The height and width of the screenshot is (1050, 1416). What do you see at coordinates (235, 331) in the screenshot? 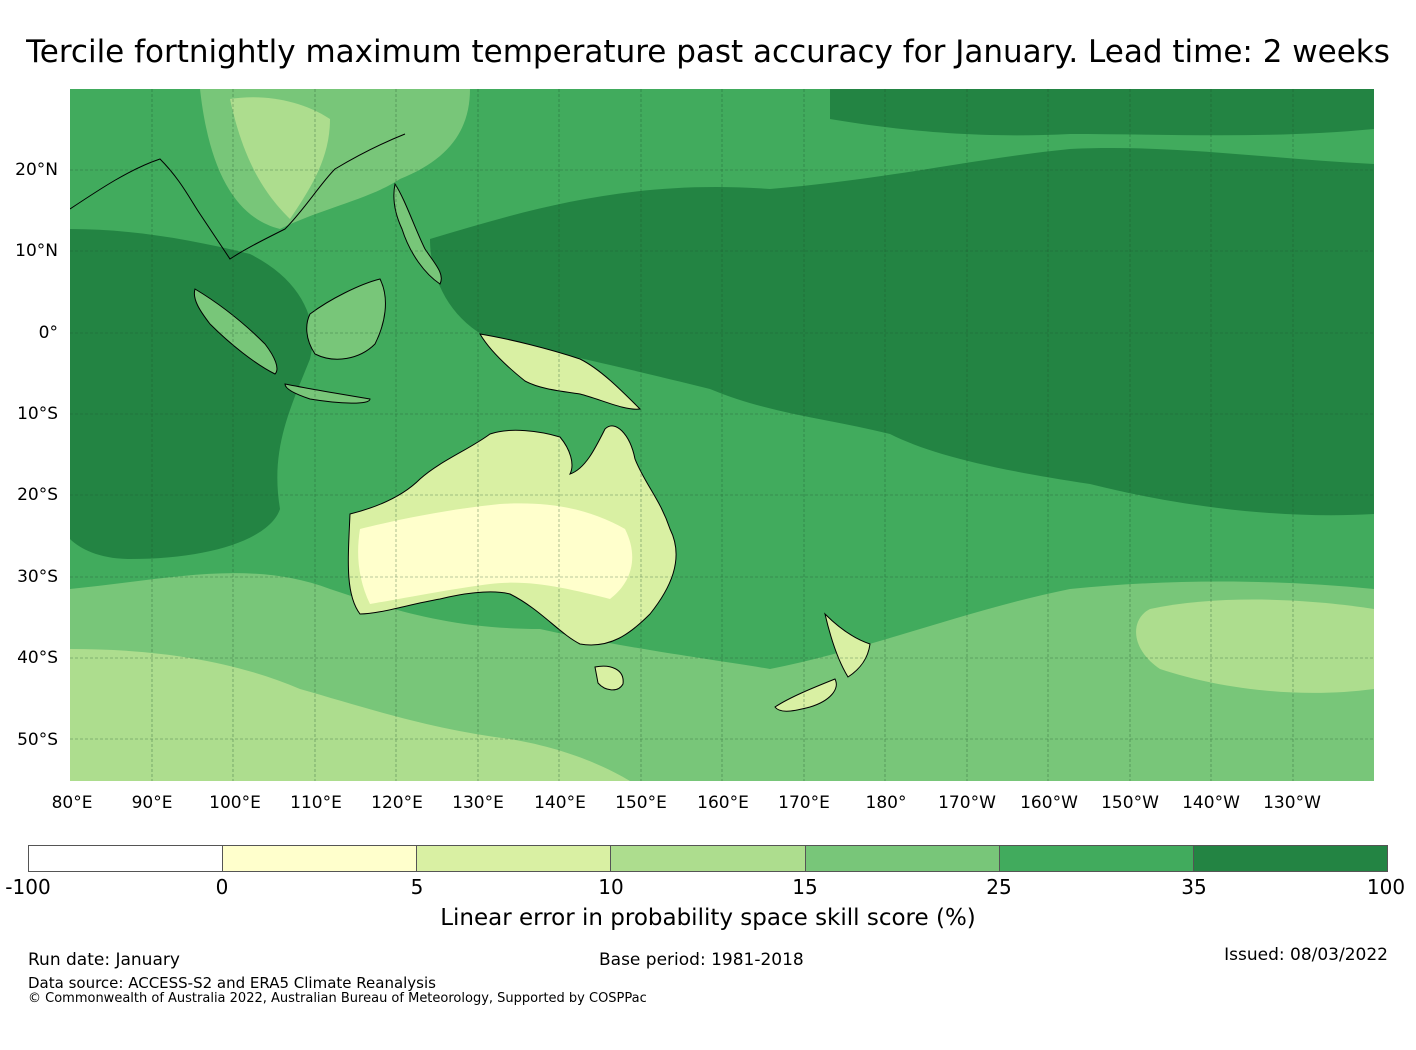
I see `sumatra-landmass` at bounding box center [235, 331].